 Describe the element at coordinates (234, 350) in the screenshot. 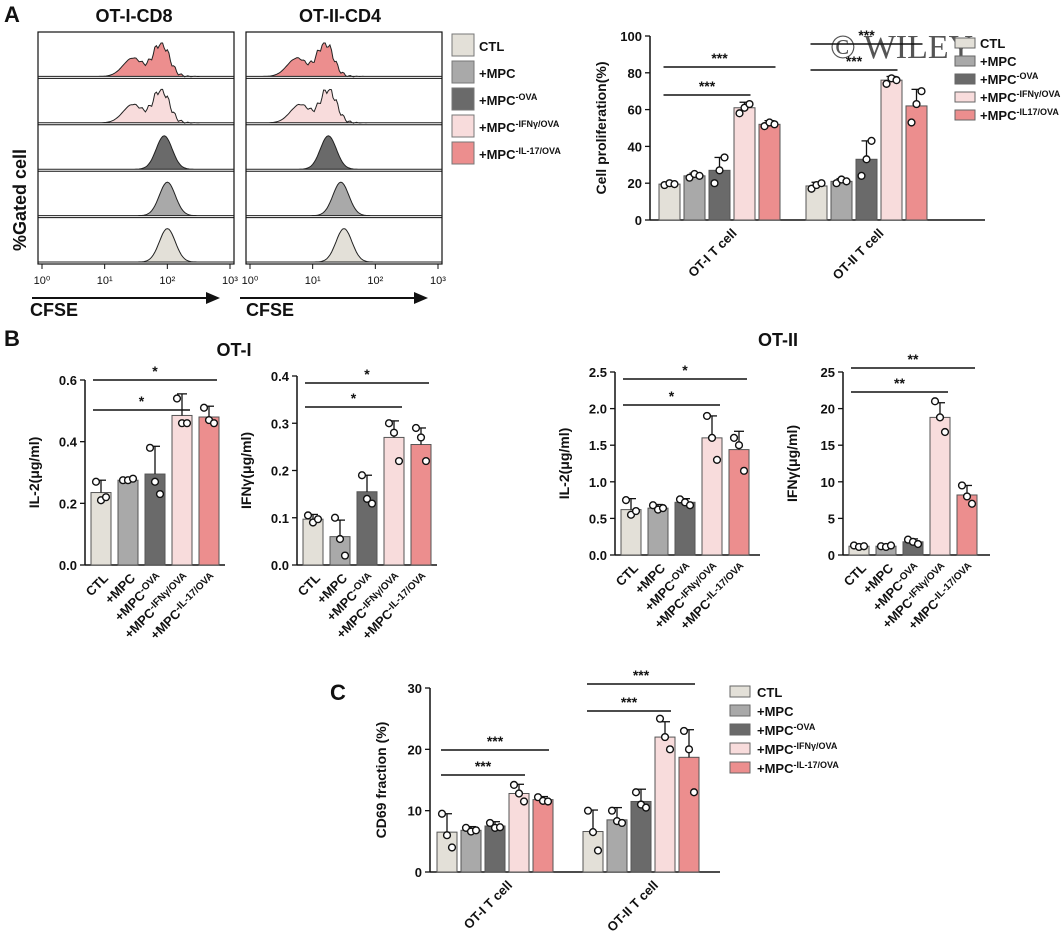

I see `title-ot-i: OT-I` at that location.